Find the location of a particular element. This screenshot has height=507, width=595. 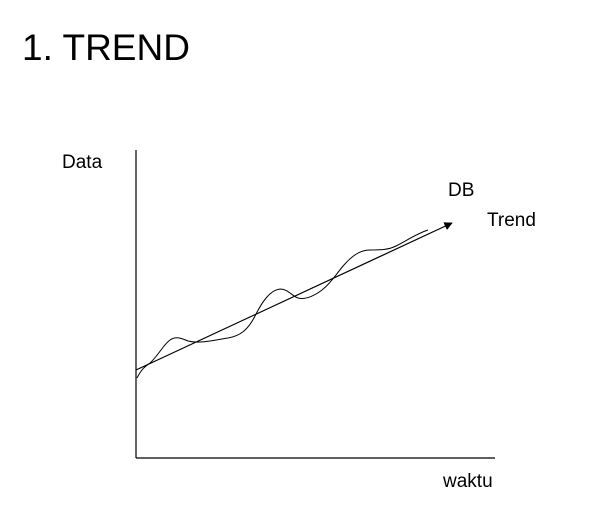

x-axis-label: waktu is located at coordinates (468, 481).